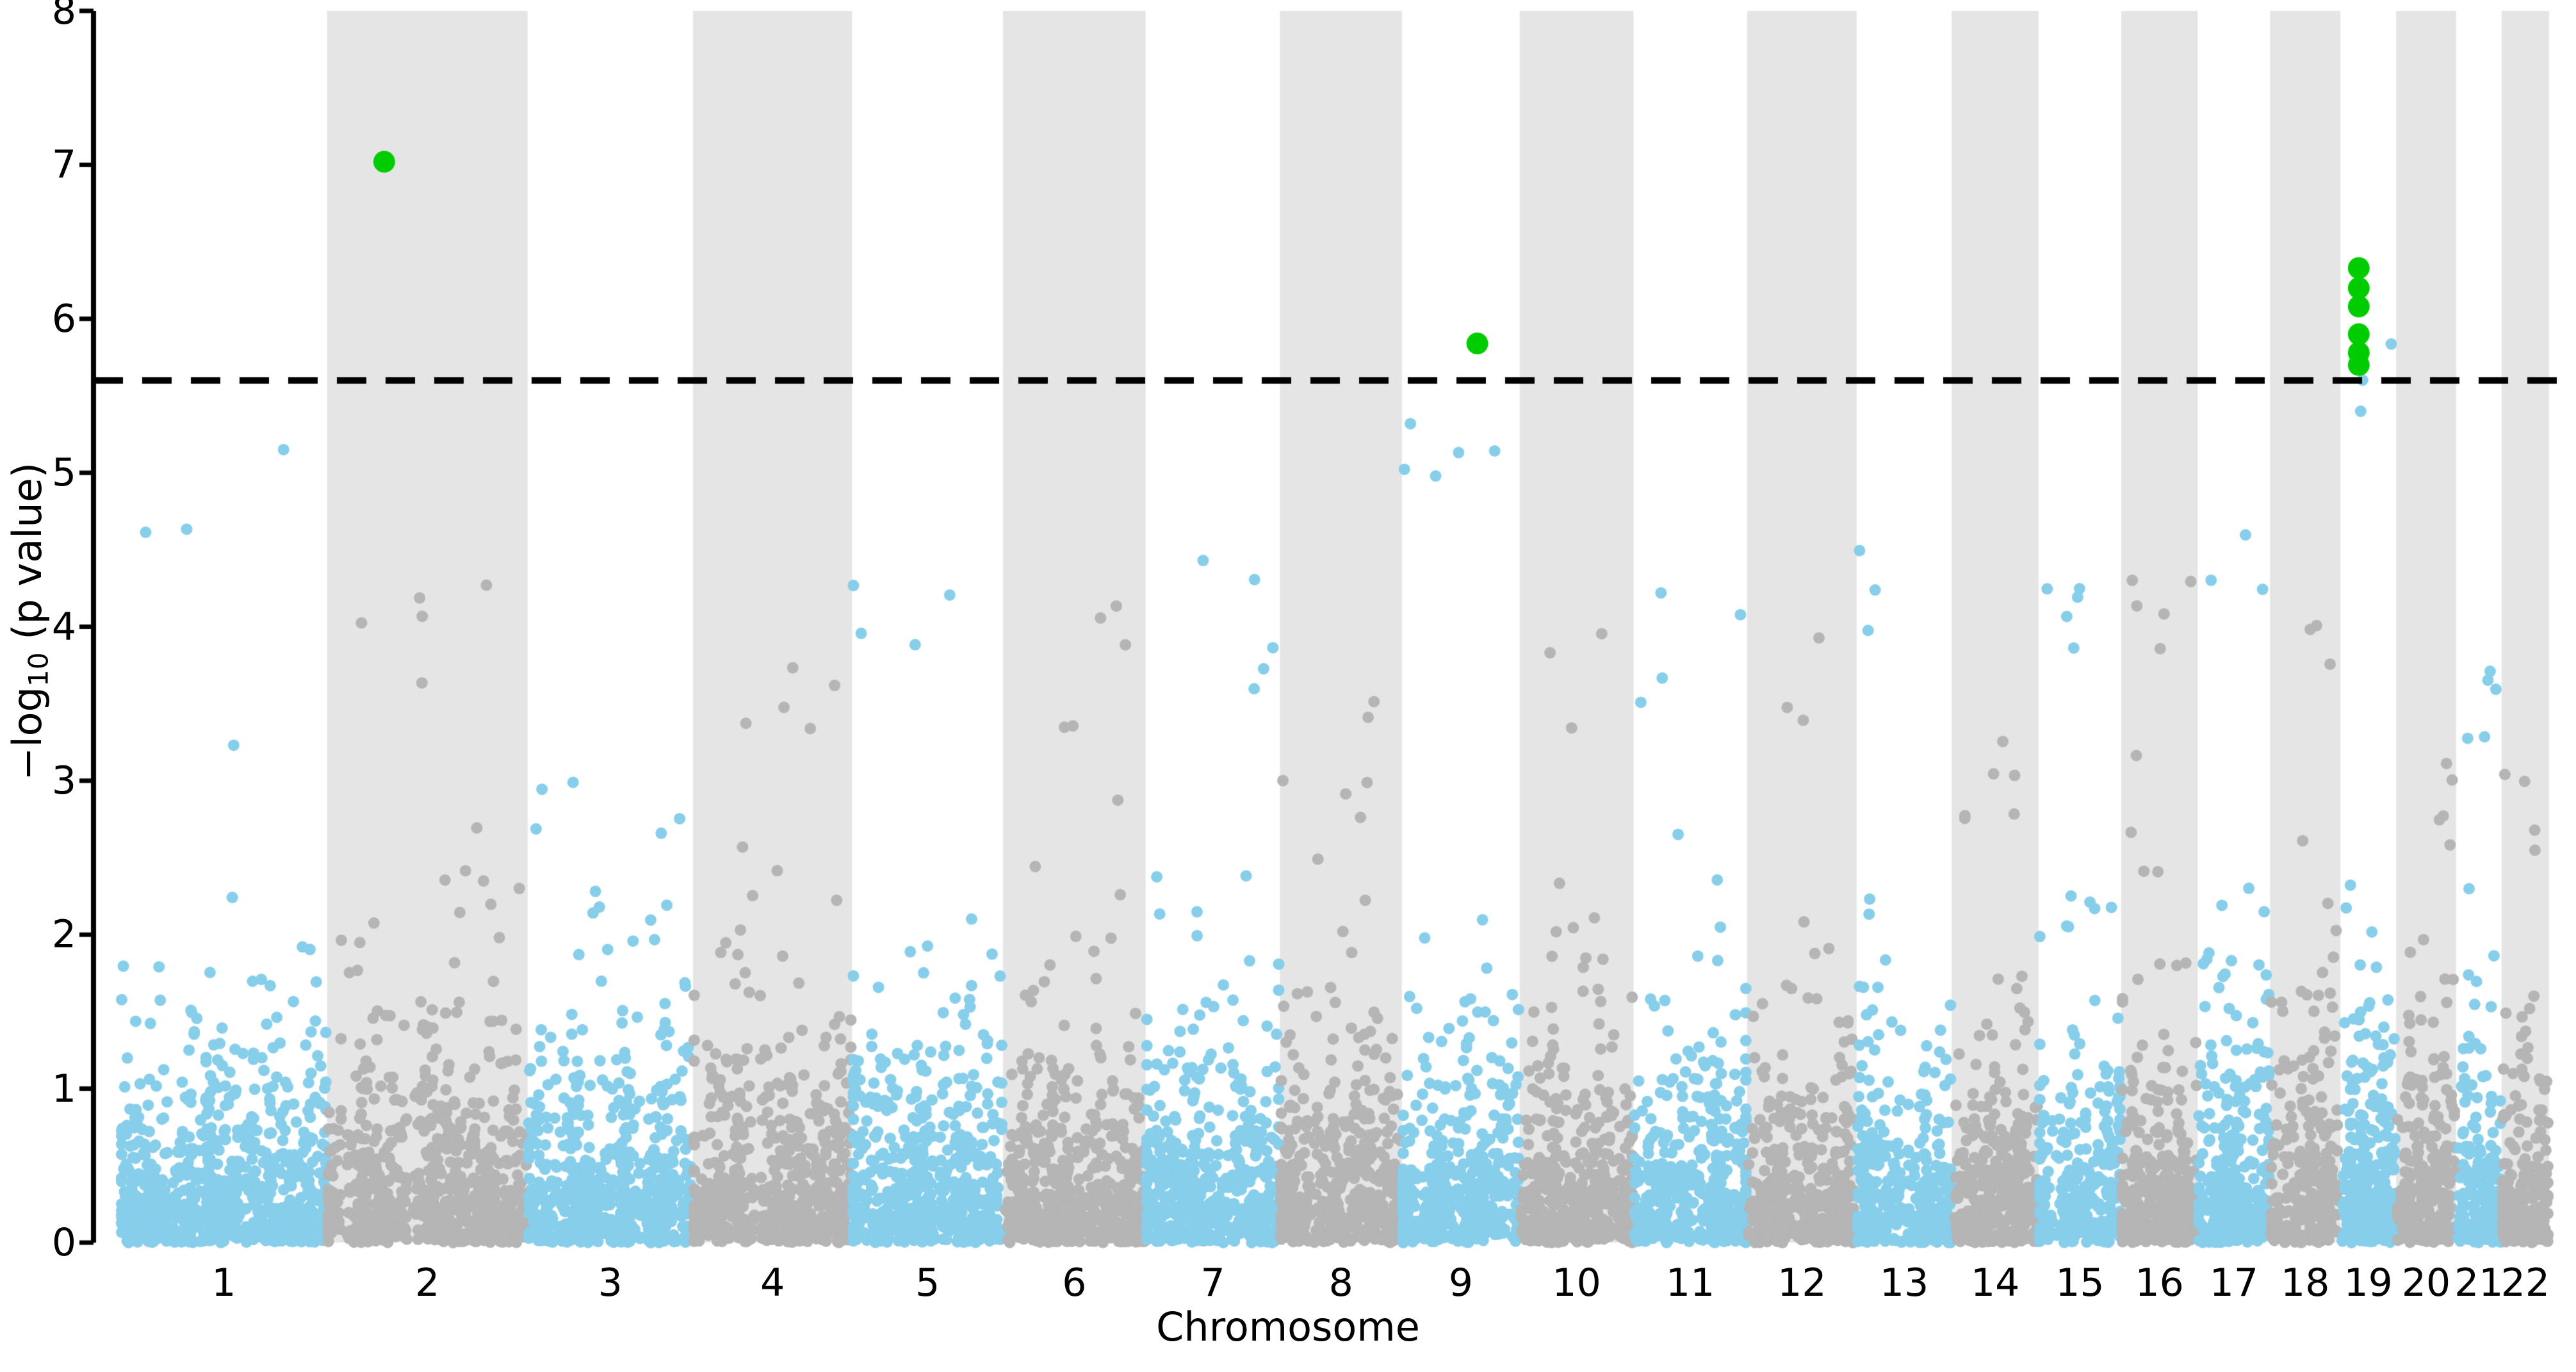  What do you see at coordinates (64, 318) in the screenshot?
I see `y-tick-label: 6` at bounding box center [64, 318].